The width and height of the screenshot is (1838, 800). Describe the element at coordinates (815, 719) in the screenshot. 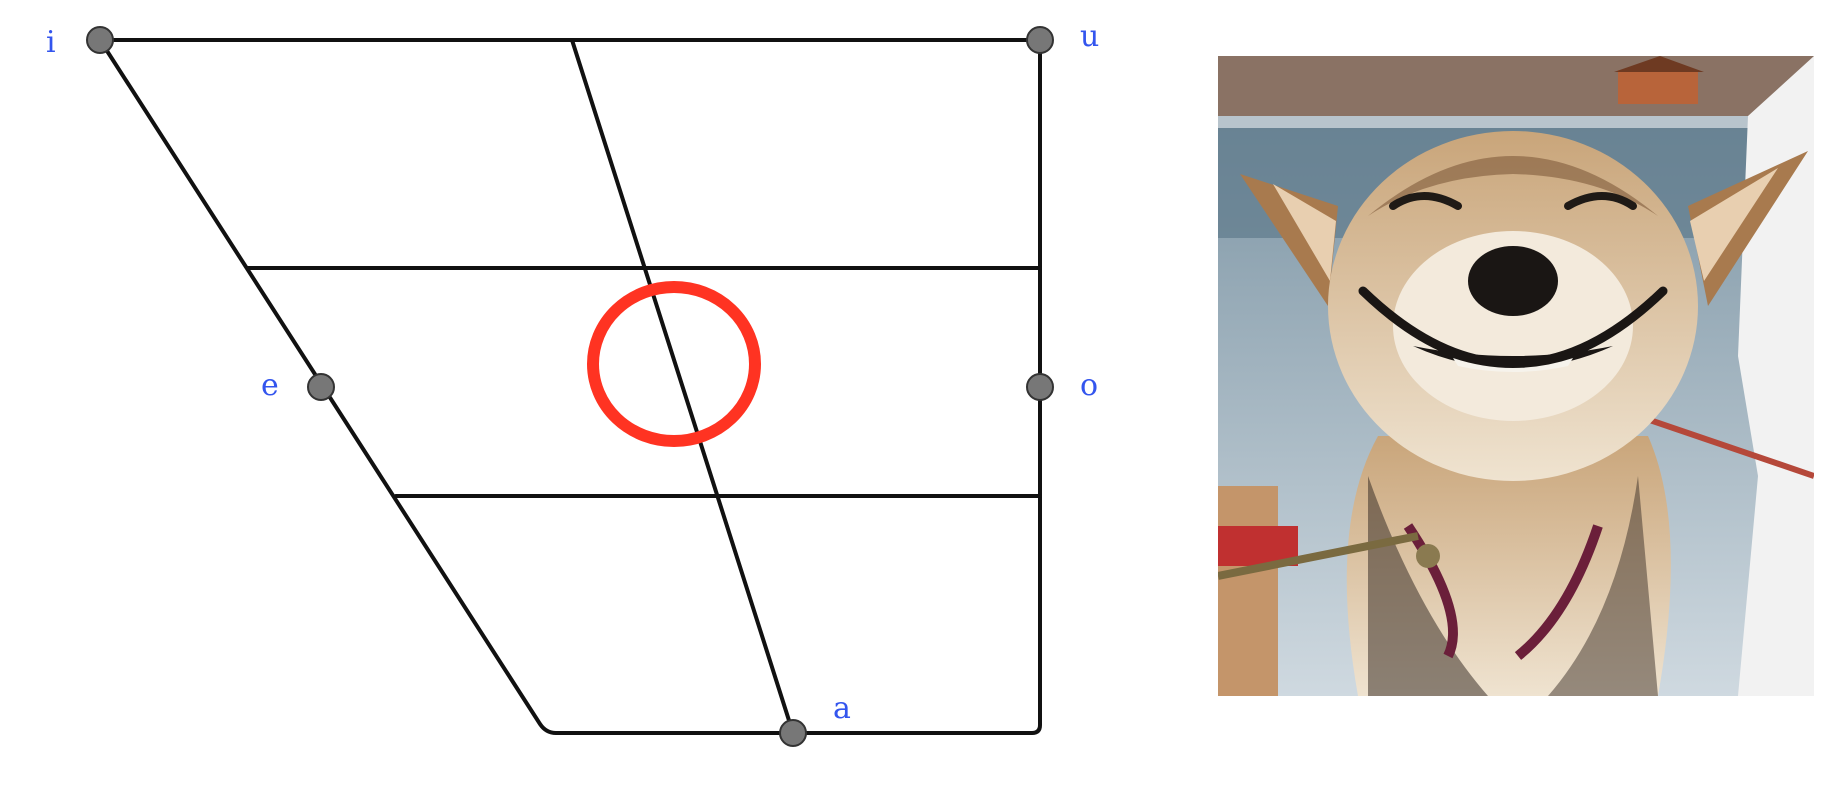

I see `vowel-point-a: a` at that location.